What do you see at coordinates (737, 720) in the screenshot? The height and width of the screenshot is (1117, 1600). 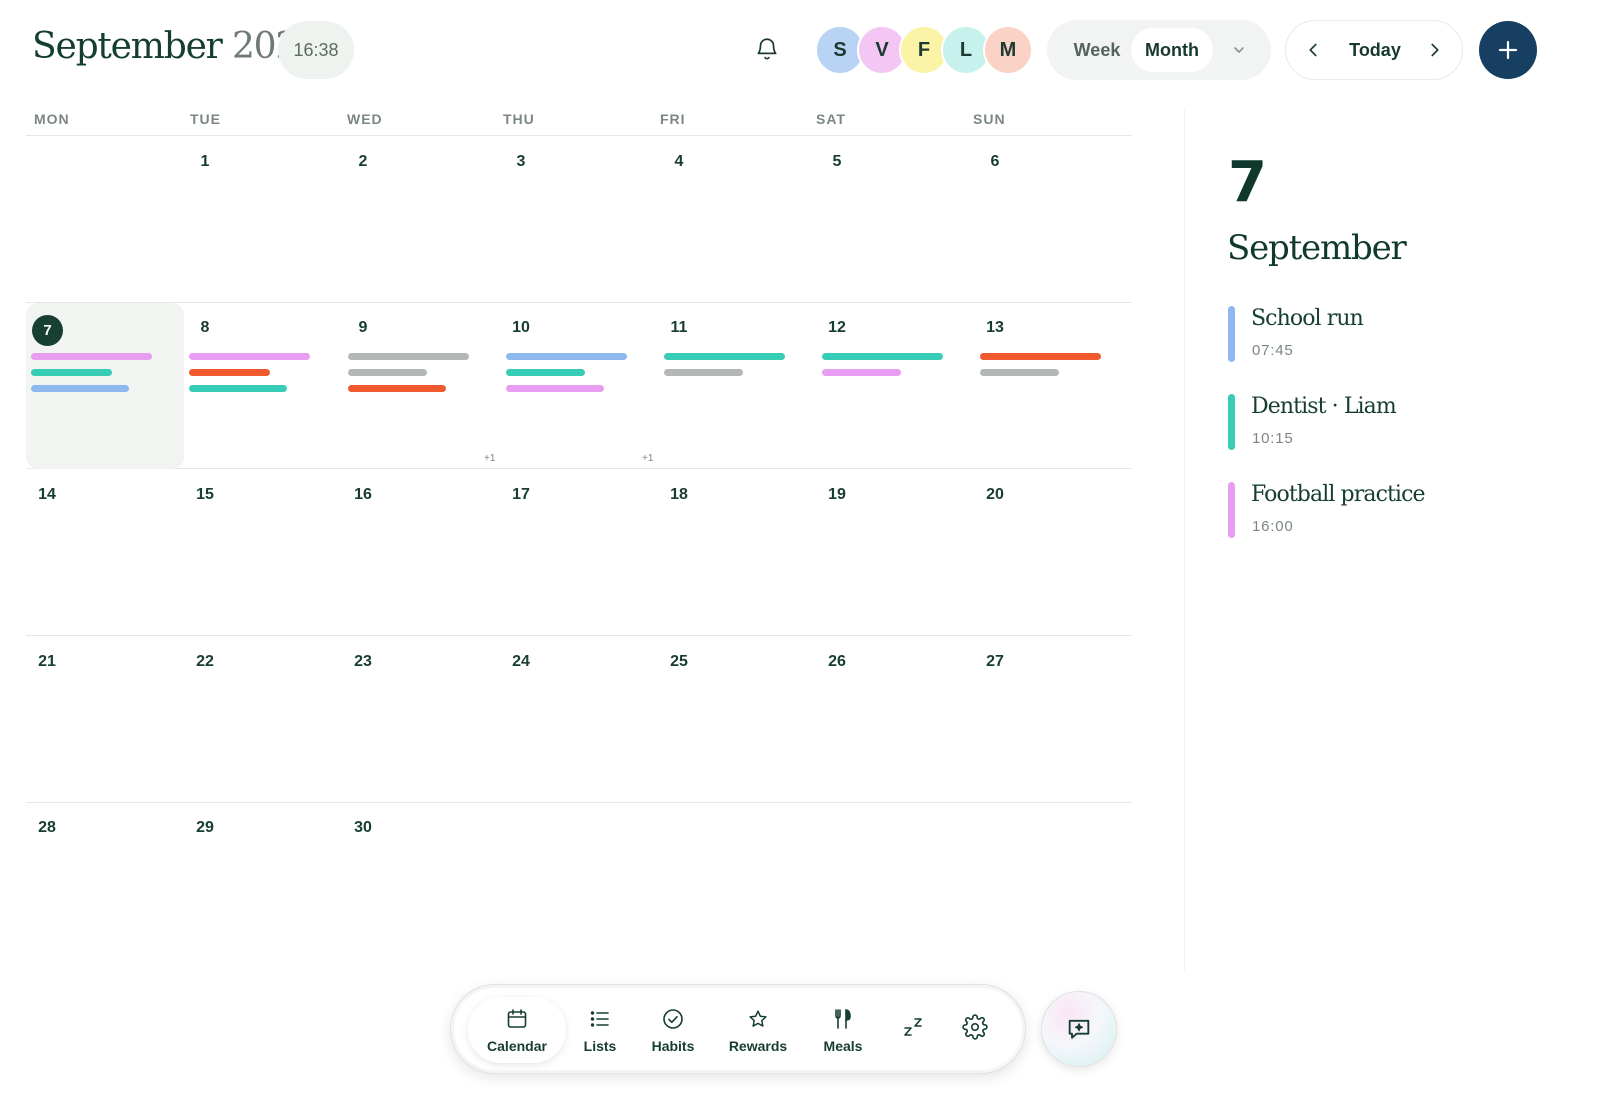 I see `day-cell: 25` at bounding box center [737, 720].